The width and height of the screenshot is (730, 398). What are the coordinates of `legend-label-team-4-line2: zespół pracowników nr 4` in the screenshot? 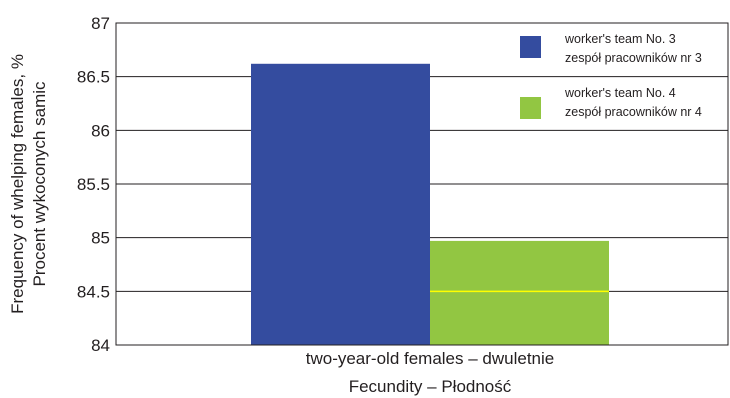 It's located at (633, 112).